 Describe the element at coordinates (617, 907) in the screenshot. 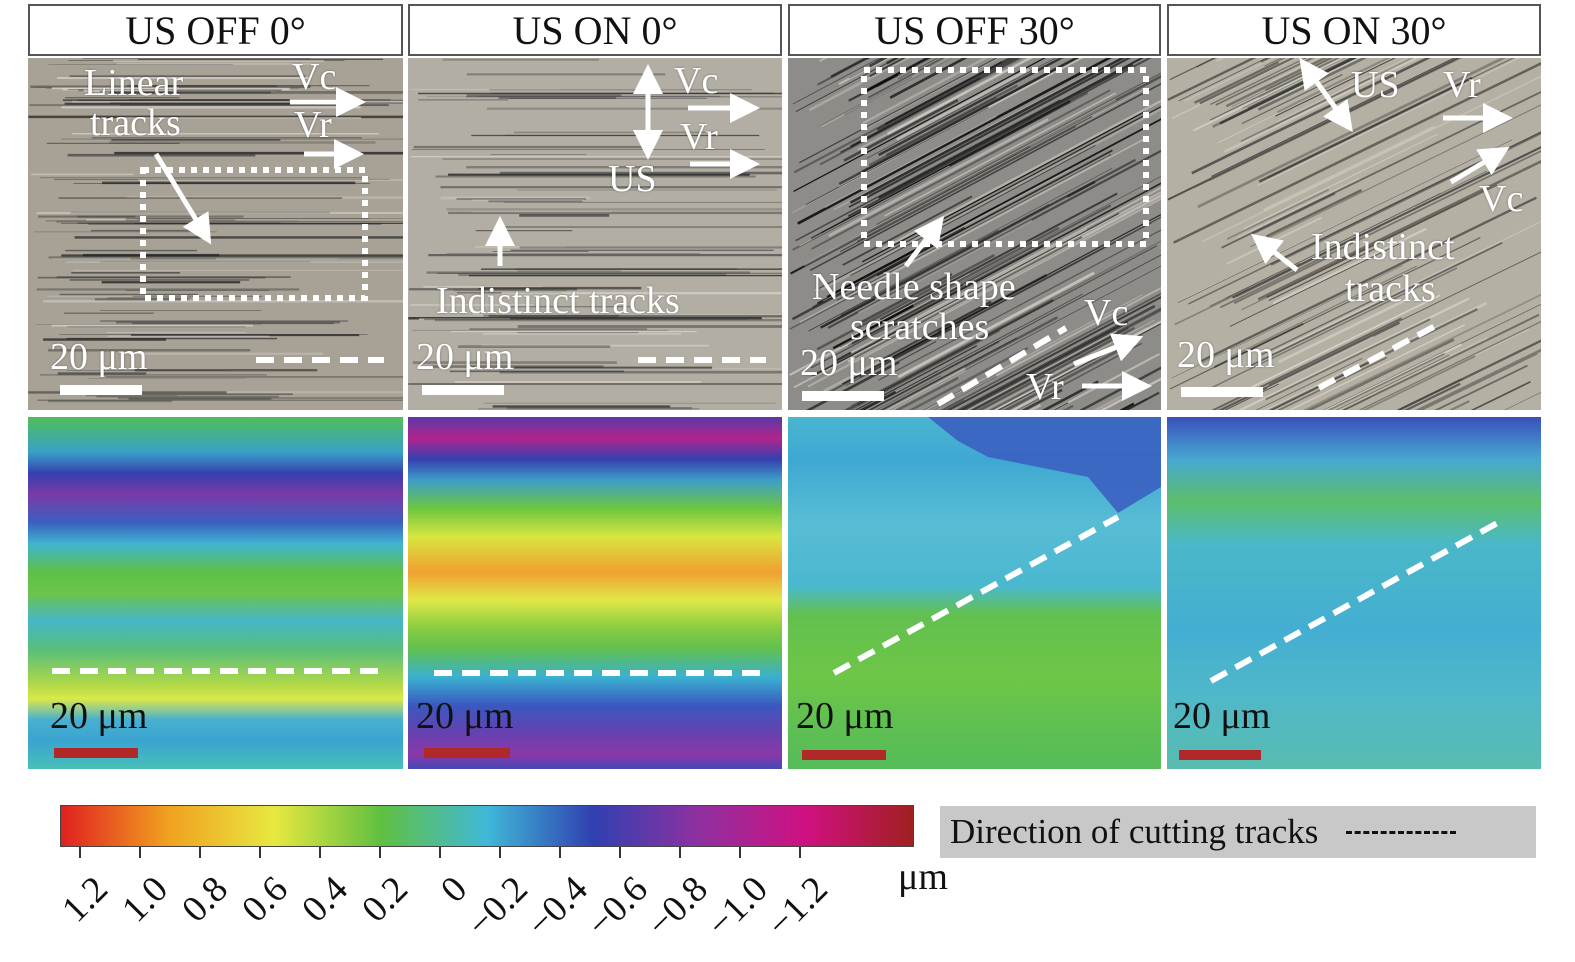

I see `colorbar-tick-label: −0.6` at that location.